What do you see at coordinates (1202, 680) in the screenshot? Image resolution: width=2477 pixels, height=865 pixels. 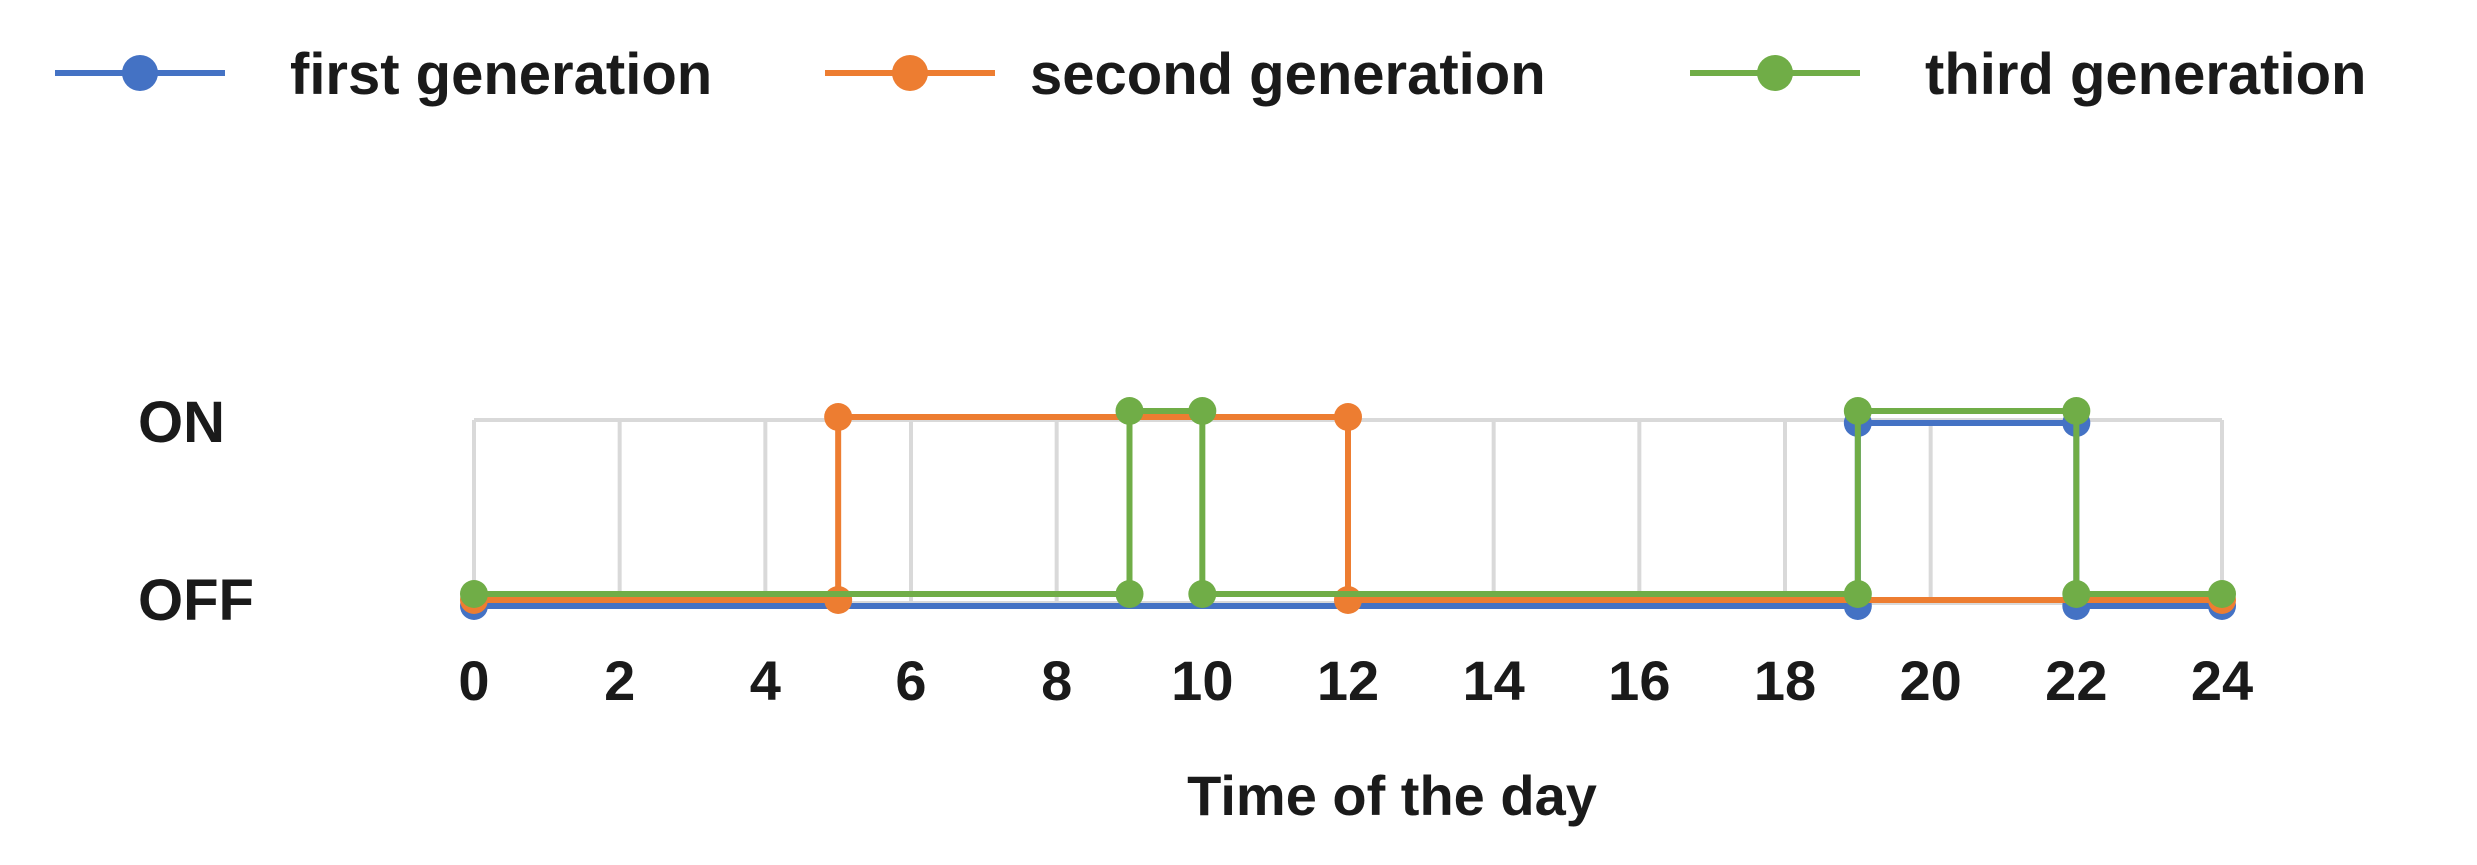 I see `x-tick-label: 10` at bounding box center [1202, 680].